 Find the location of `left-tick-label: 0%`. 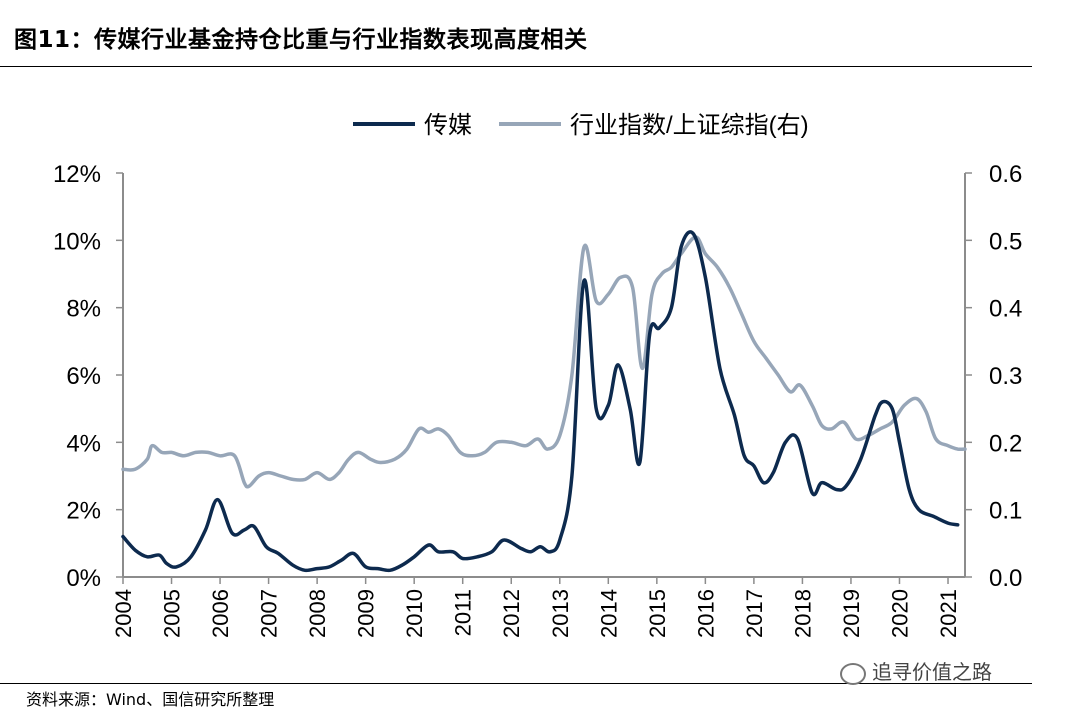

left-tick-label: 0% is located at coordinates (83, 578).